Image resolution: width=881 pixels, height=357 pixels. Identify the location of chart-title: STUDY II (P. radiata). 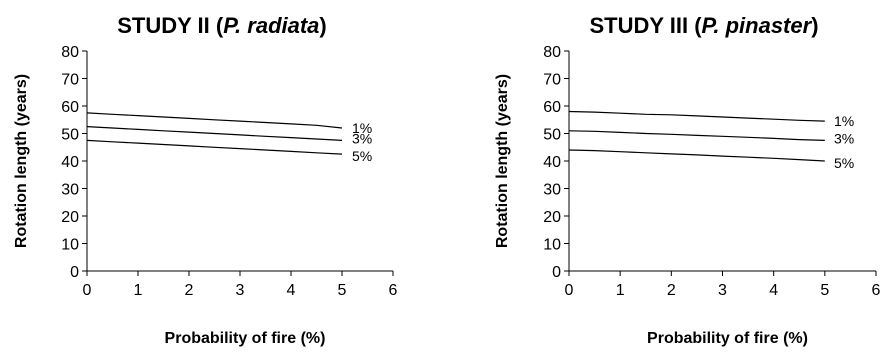
(222, 25).